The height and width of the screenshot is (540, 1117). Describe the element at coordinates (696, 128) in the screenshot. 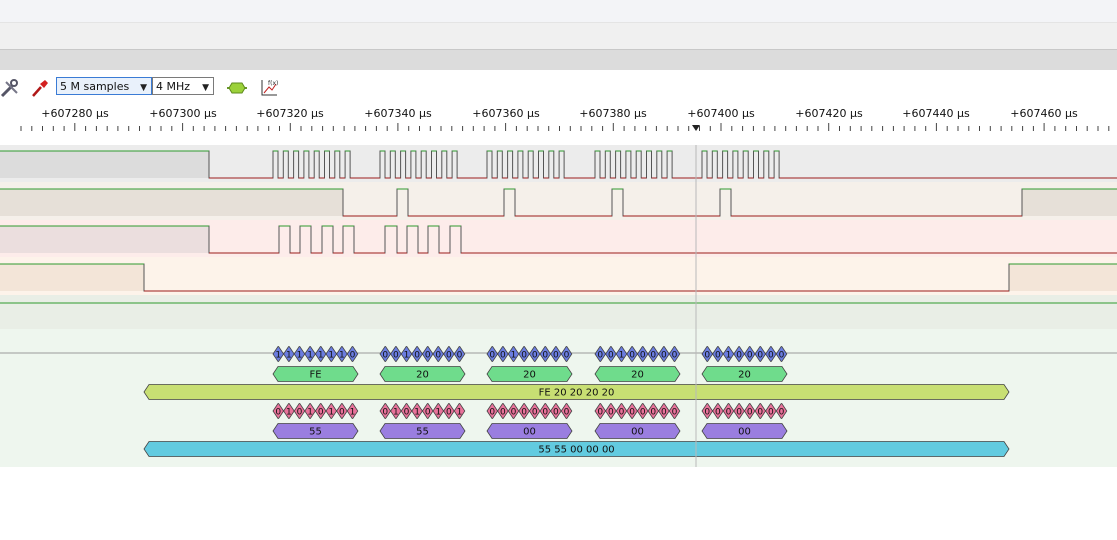

I see `cursor-marker` at that location.